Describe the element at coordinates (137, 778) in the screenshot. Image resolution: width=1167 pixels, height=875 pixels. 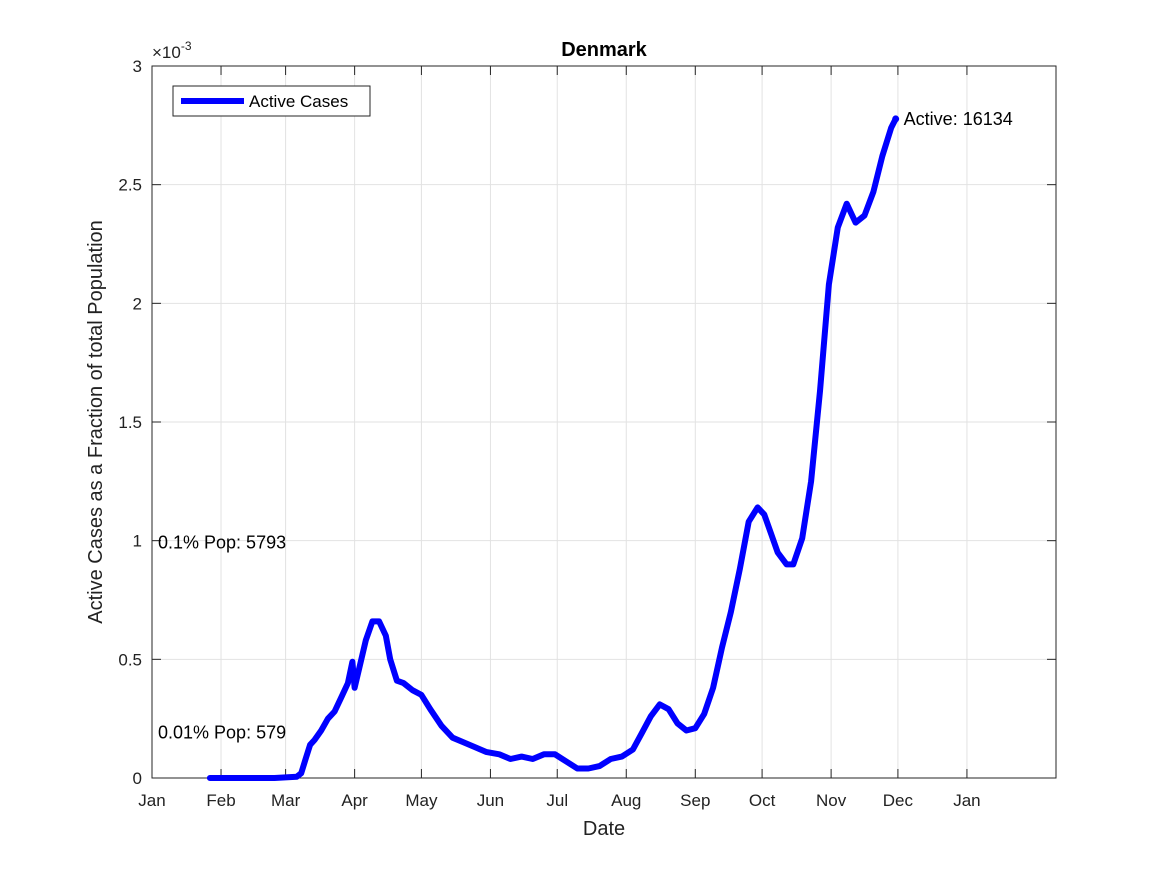
I see `y-tick-label: 0` at that location.